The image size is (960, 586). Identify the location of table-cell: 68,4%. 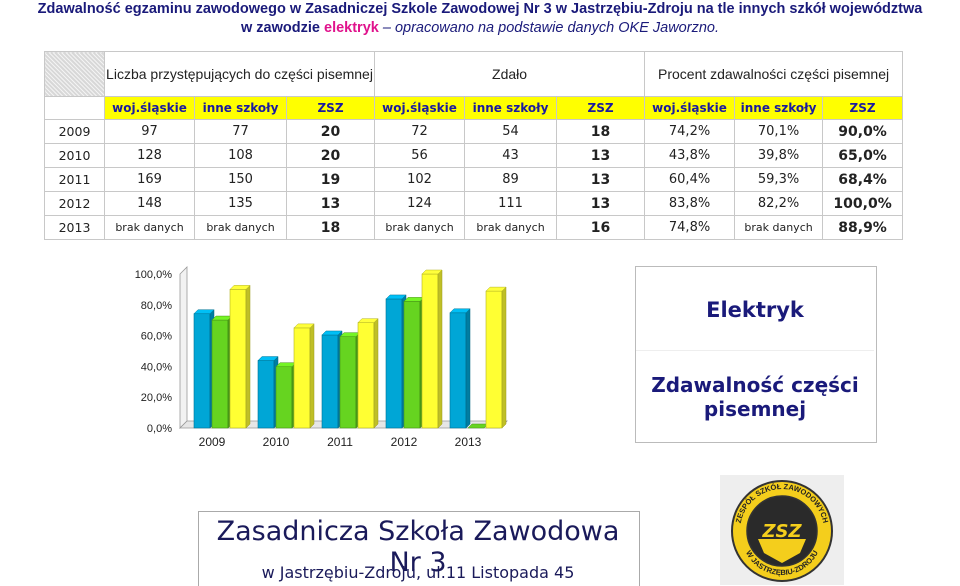
(863, 179).